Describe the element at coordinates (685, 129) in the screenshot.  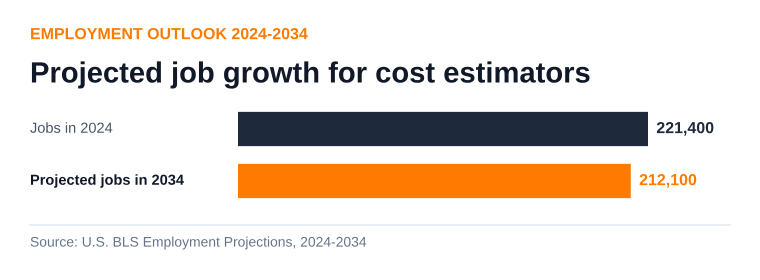
I see `data-label: 221,400` at that location.